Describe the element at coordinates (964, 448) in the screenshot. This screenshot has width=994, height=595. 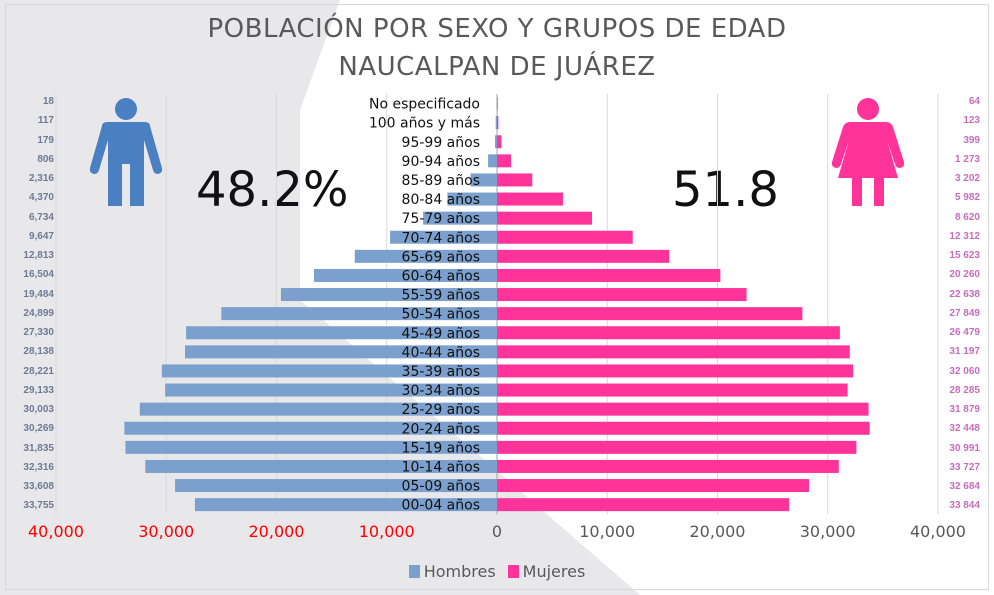
I see `women-side-value: 30 991` at that location.